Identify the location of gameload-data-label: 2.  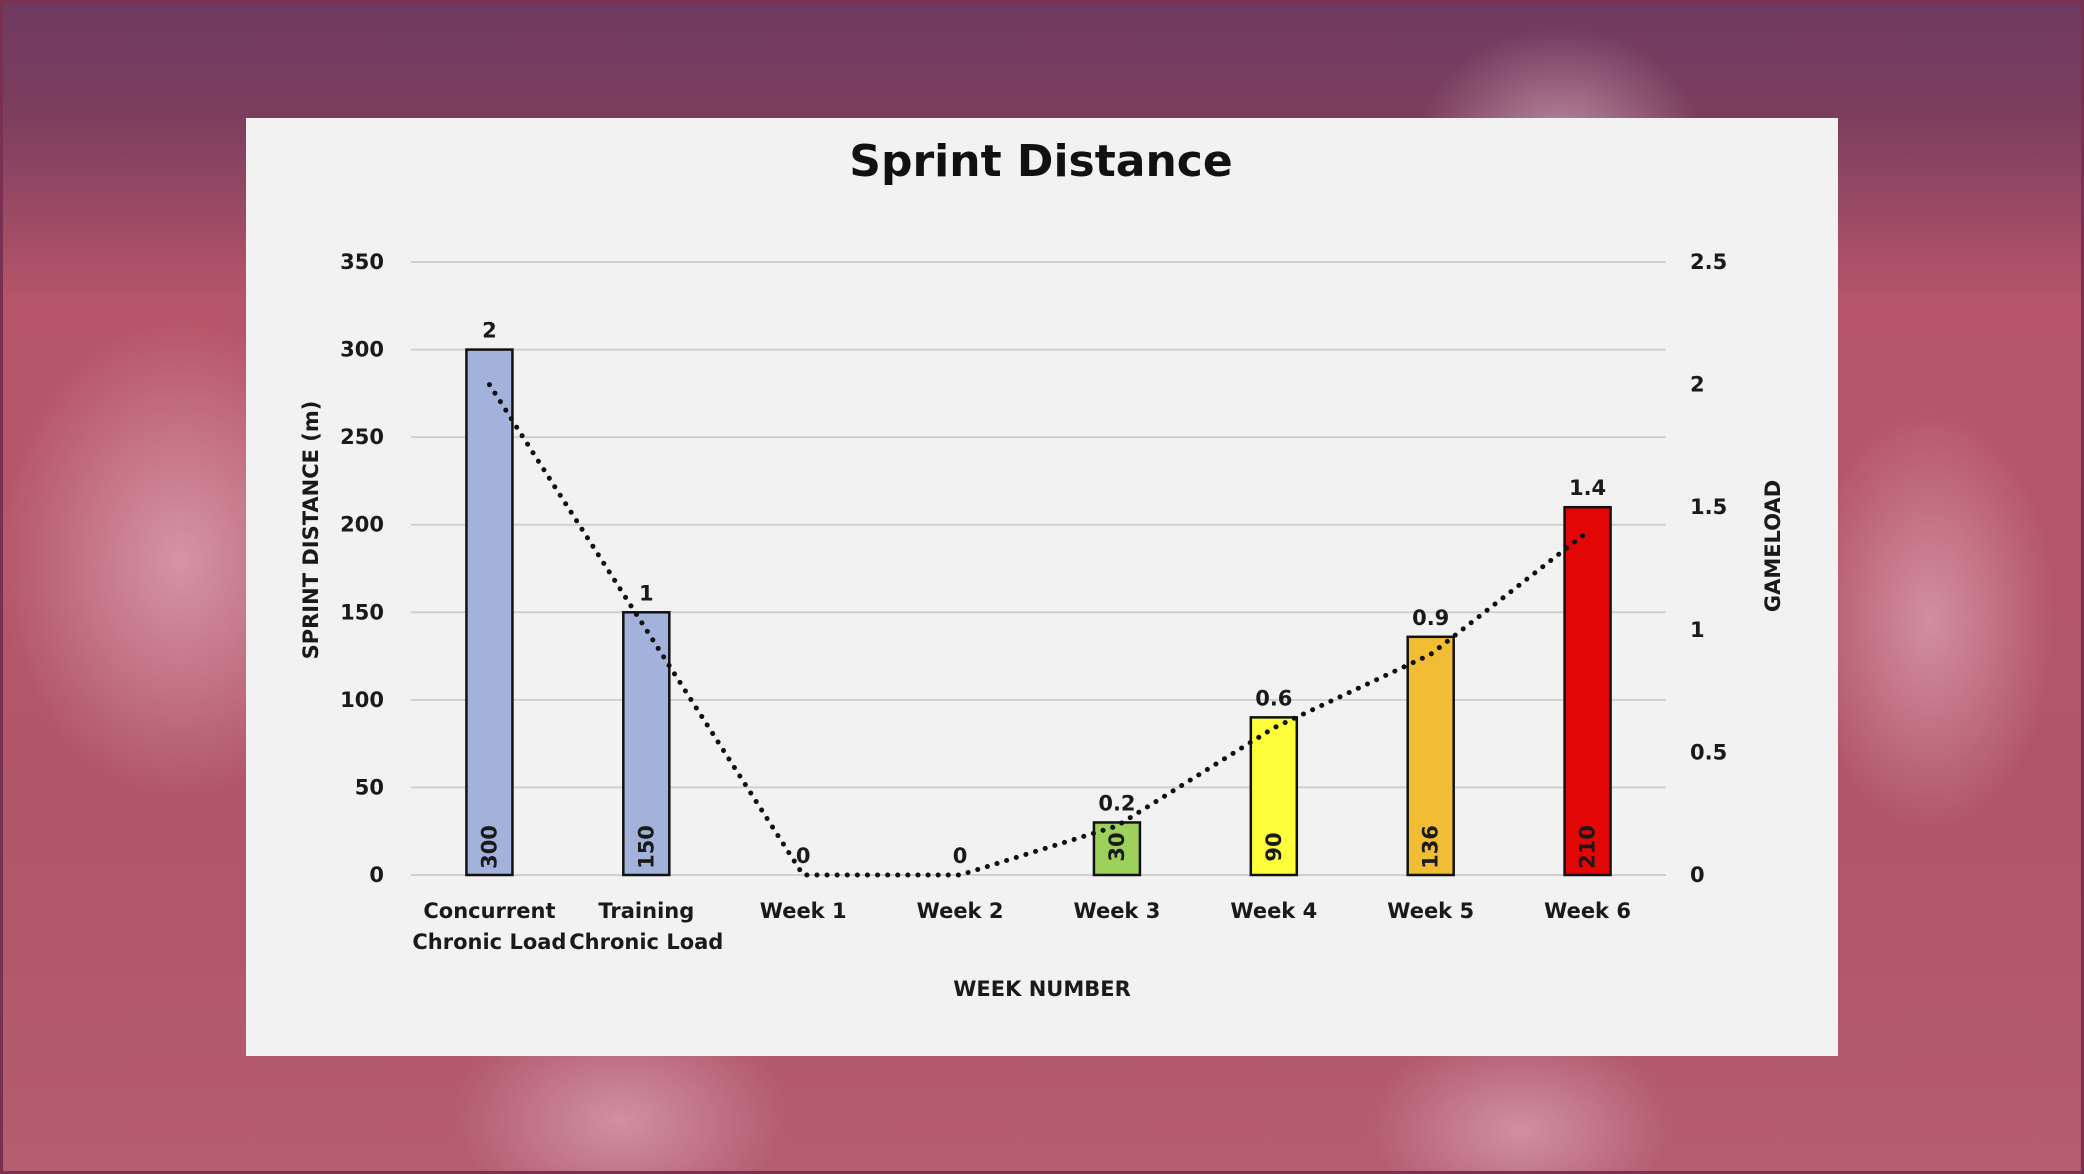
(489, 331).